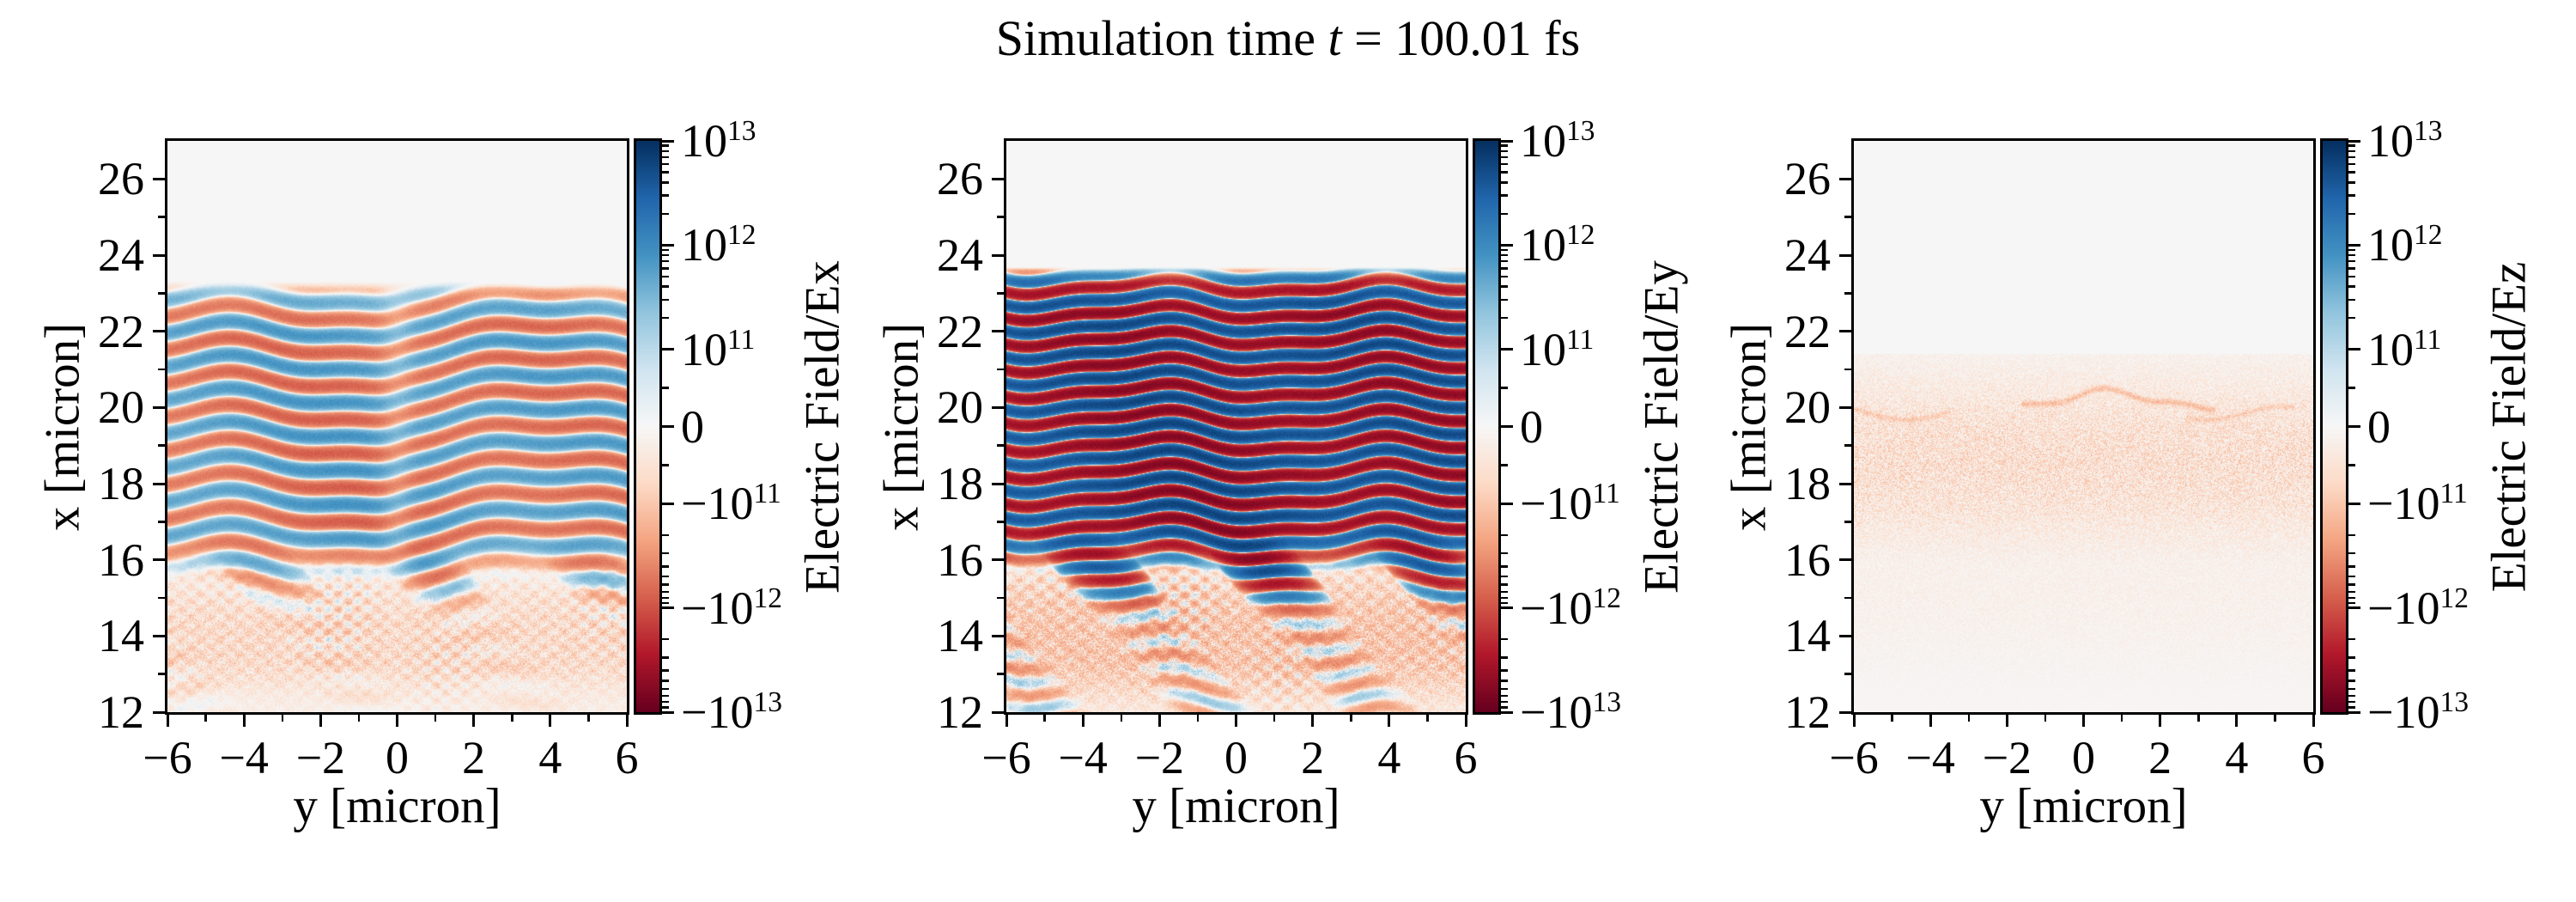  What do you see at coordinates (1557, 245) in the screenshot?
I see `colorbar-tick-label: 1012` at bounding box center [1557, 245].